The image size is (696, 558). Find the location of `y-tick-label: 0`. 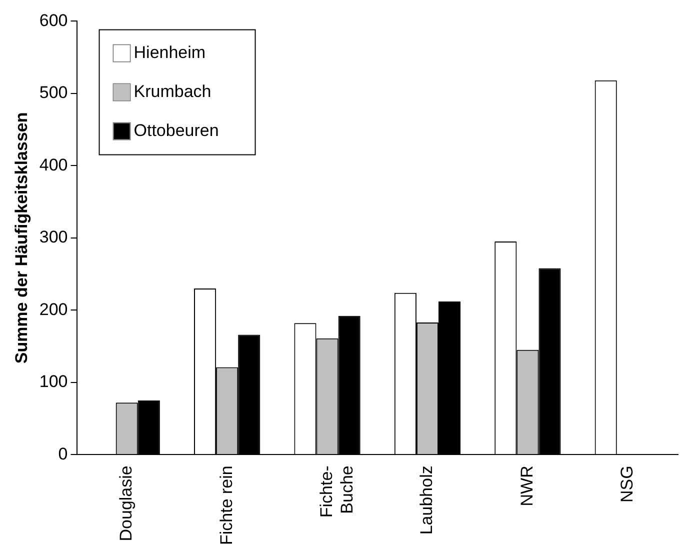

y-tick-label: 0 is located at coordinates (63, 454).